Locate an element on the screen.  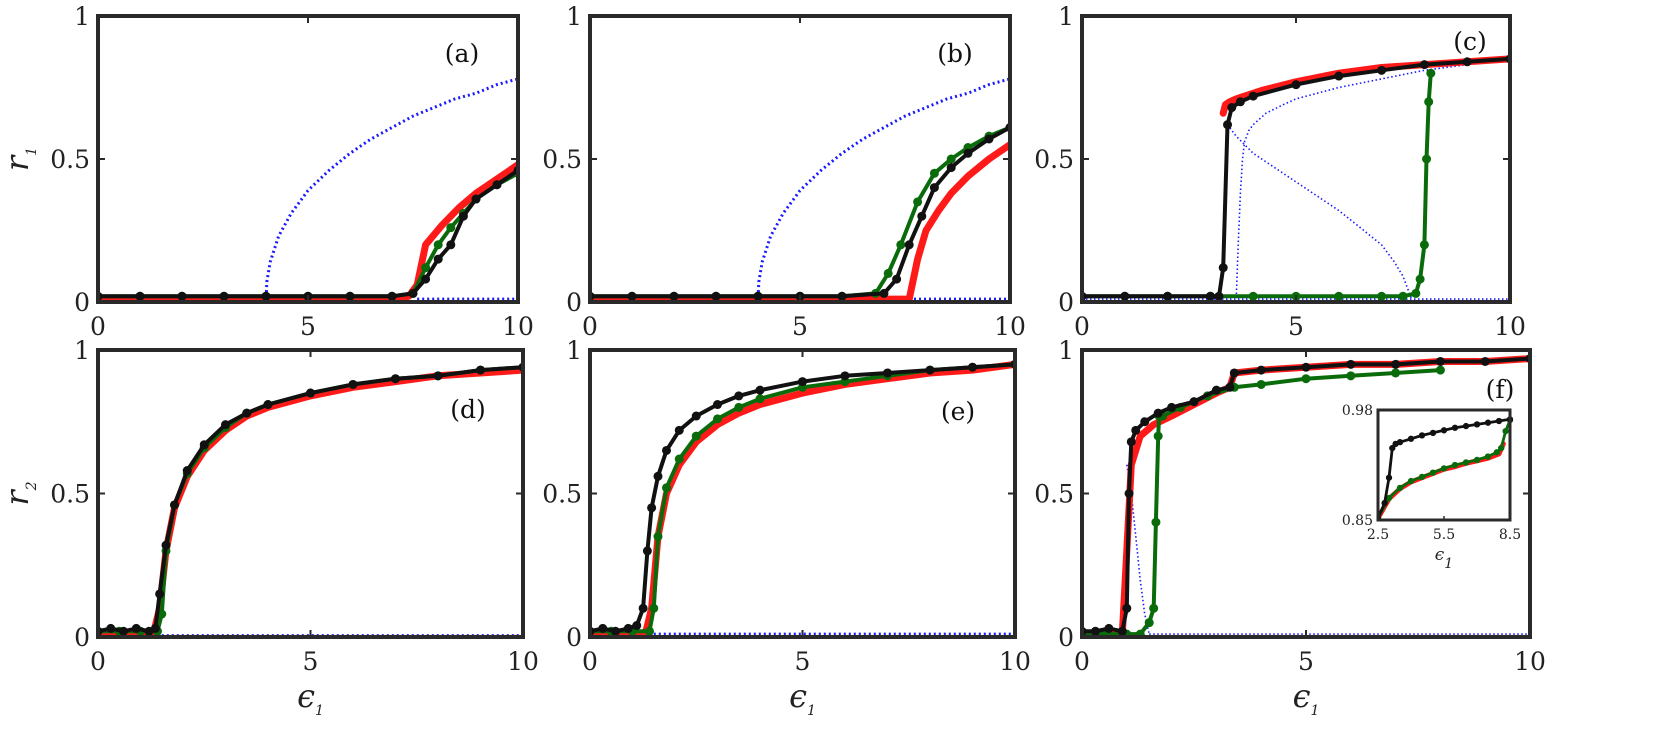
panel-e: 0 5 10 0 0.5 1 ϵ1 (e) is located at coordinates (786, 527).